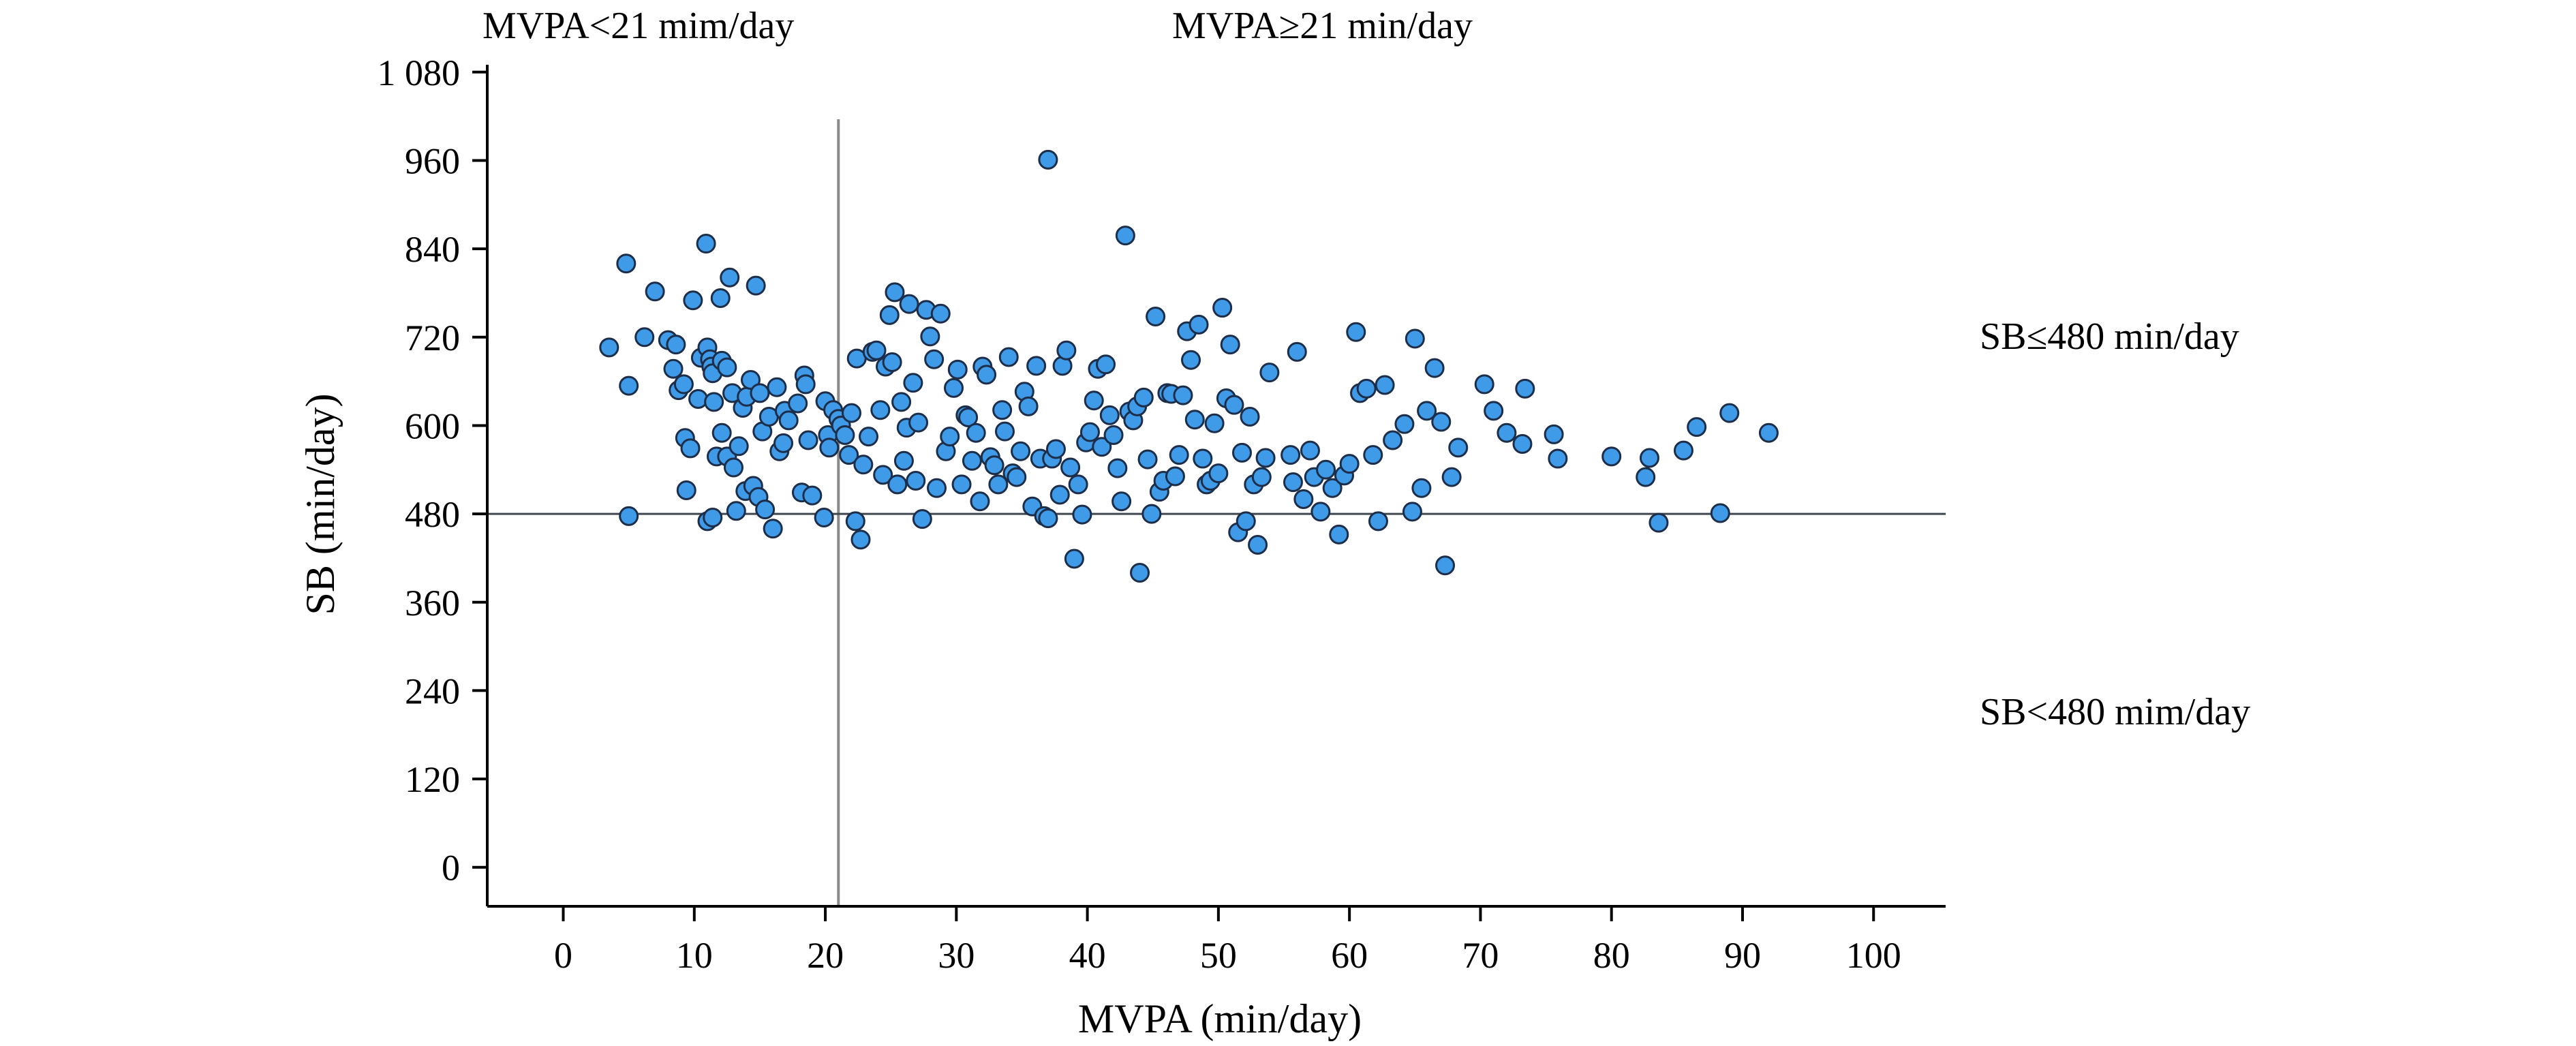 The width and height of the screenshot is (2576, 1046). Describe the element at coordinates (433, 250) in the screenshot. I see `y-tick-label: 840` at that location.